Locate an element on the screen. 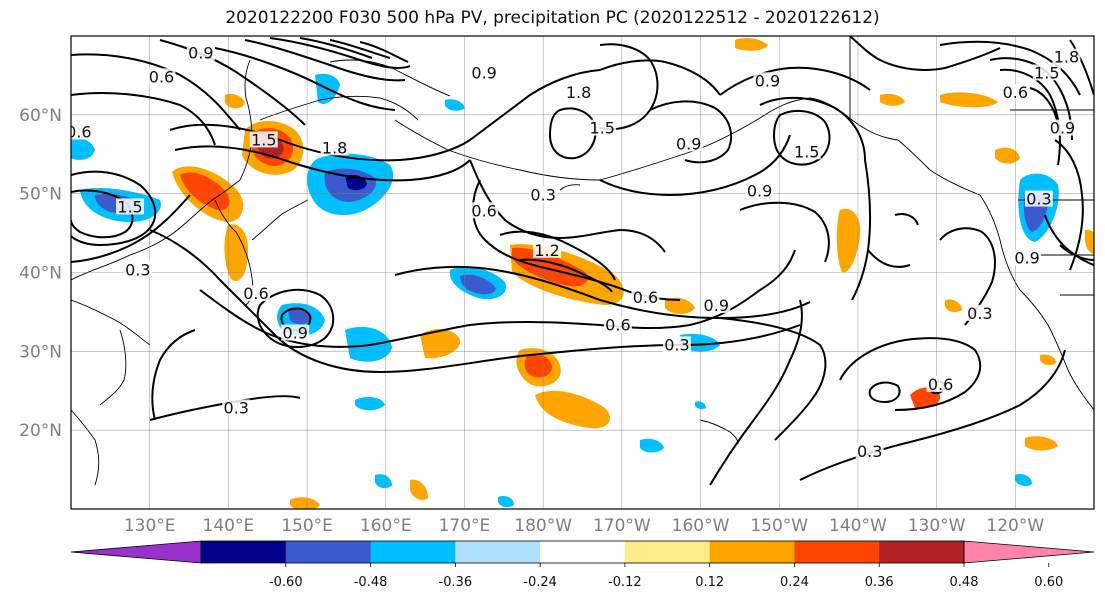  lat-tick-label: 50°N is located at coordinates (40, 195).